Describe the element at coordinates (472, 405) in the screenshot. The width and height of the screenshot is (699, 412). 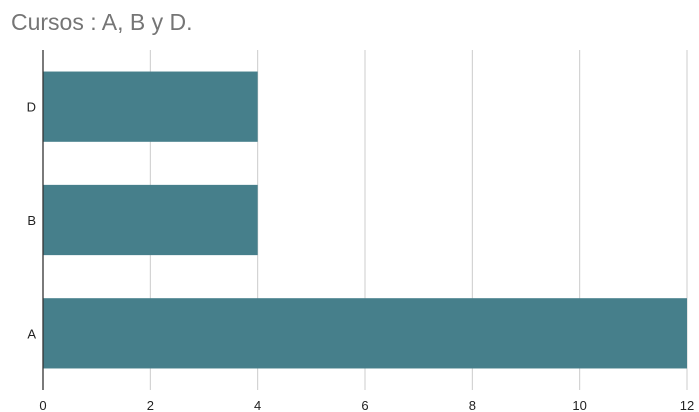
I see `x-tick-label: 8` at that location.